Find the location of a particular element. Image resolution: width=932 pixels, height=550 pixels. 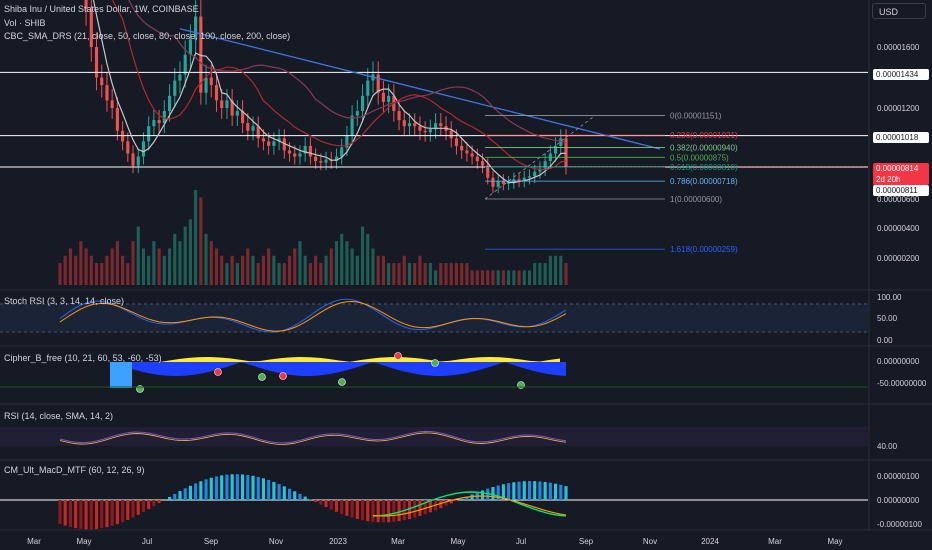

macd-legend: CM_Ult_MacD_MTF (60, 12, 26, 9) is located at coordinates (74, 470).